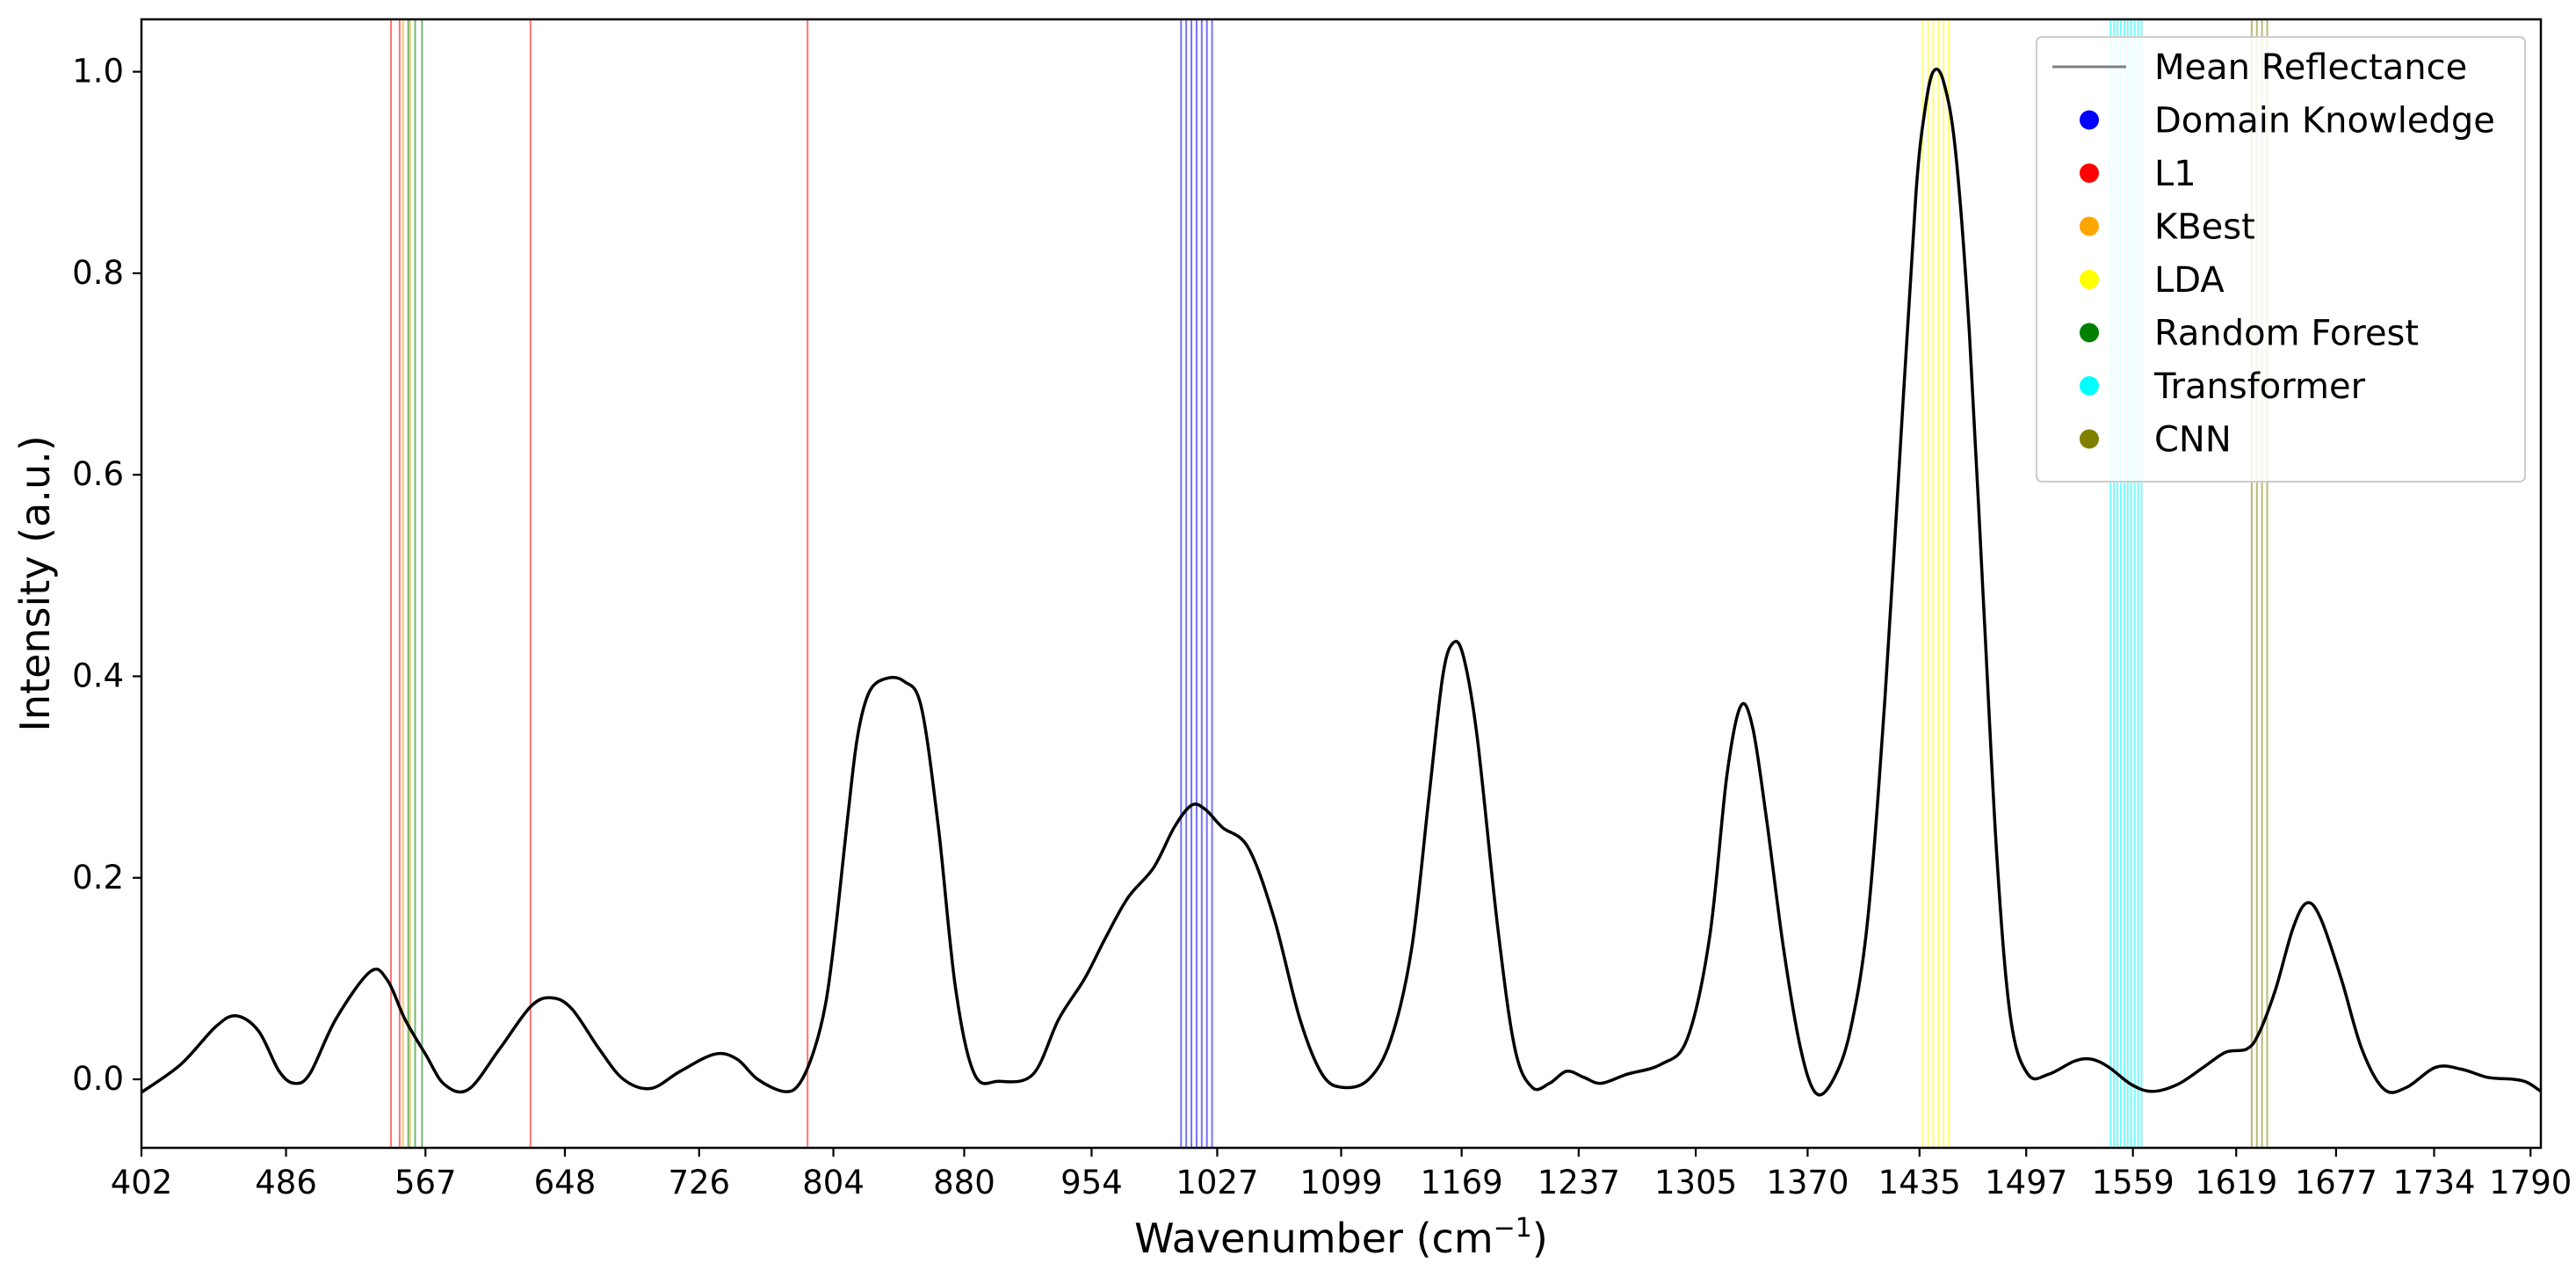 The height and width of the screenshot is (1270, 2576). I want to click on x-axis-title: Wavenumber (cm−1), so click(1341, 1237).